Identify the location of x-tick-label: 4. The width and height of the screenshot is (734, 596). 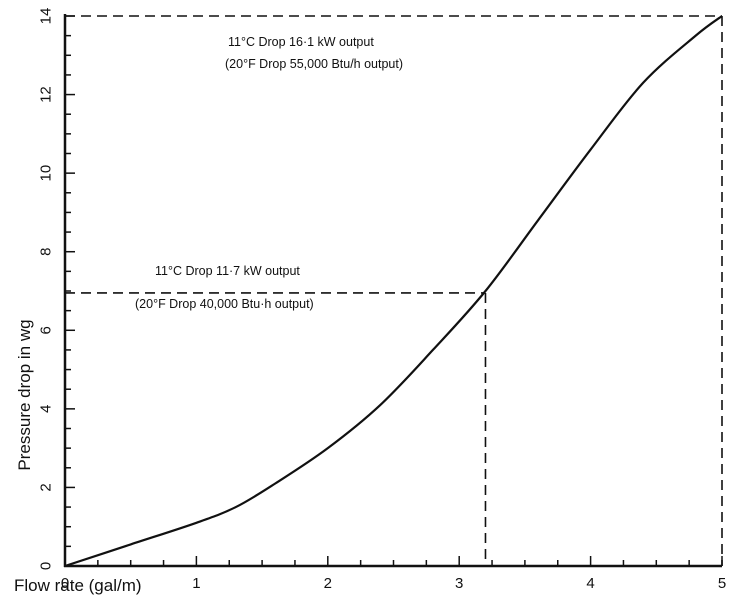
(590, 583).